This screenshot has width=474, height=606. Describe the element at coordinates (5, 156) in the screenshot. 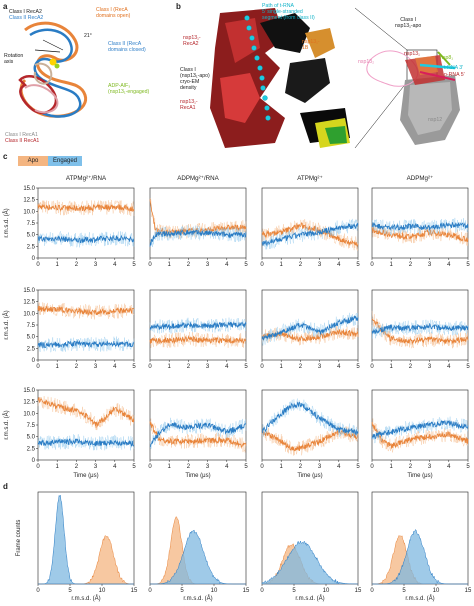

I see `panel-c-letter: c` at that location.